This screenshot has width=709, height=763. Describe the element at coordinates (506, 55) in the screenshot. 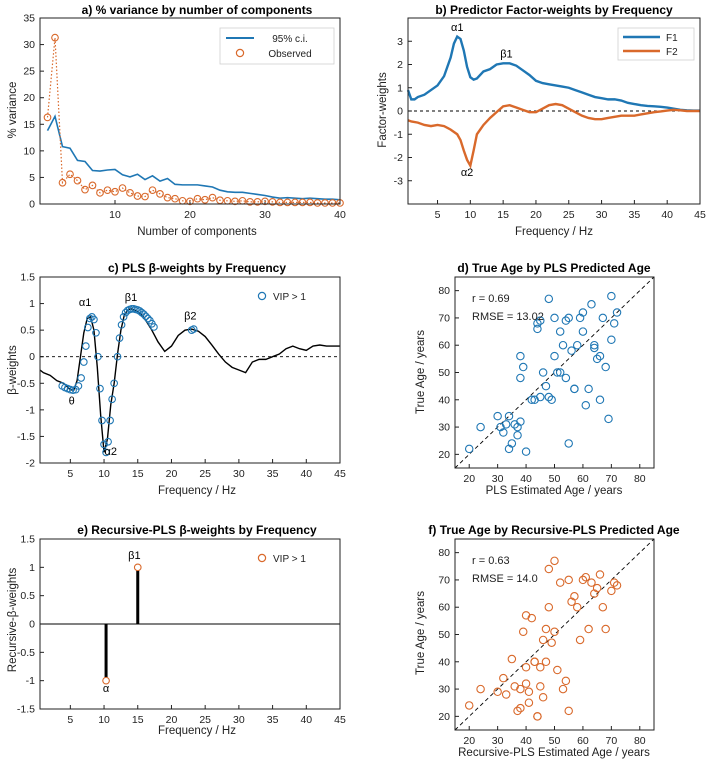

I see `panel-b-annotation: β1` at that location.